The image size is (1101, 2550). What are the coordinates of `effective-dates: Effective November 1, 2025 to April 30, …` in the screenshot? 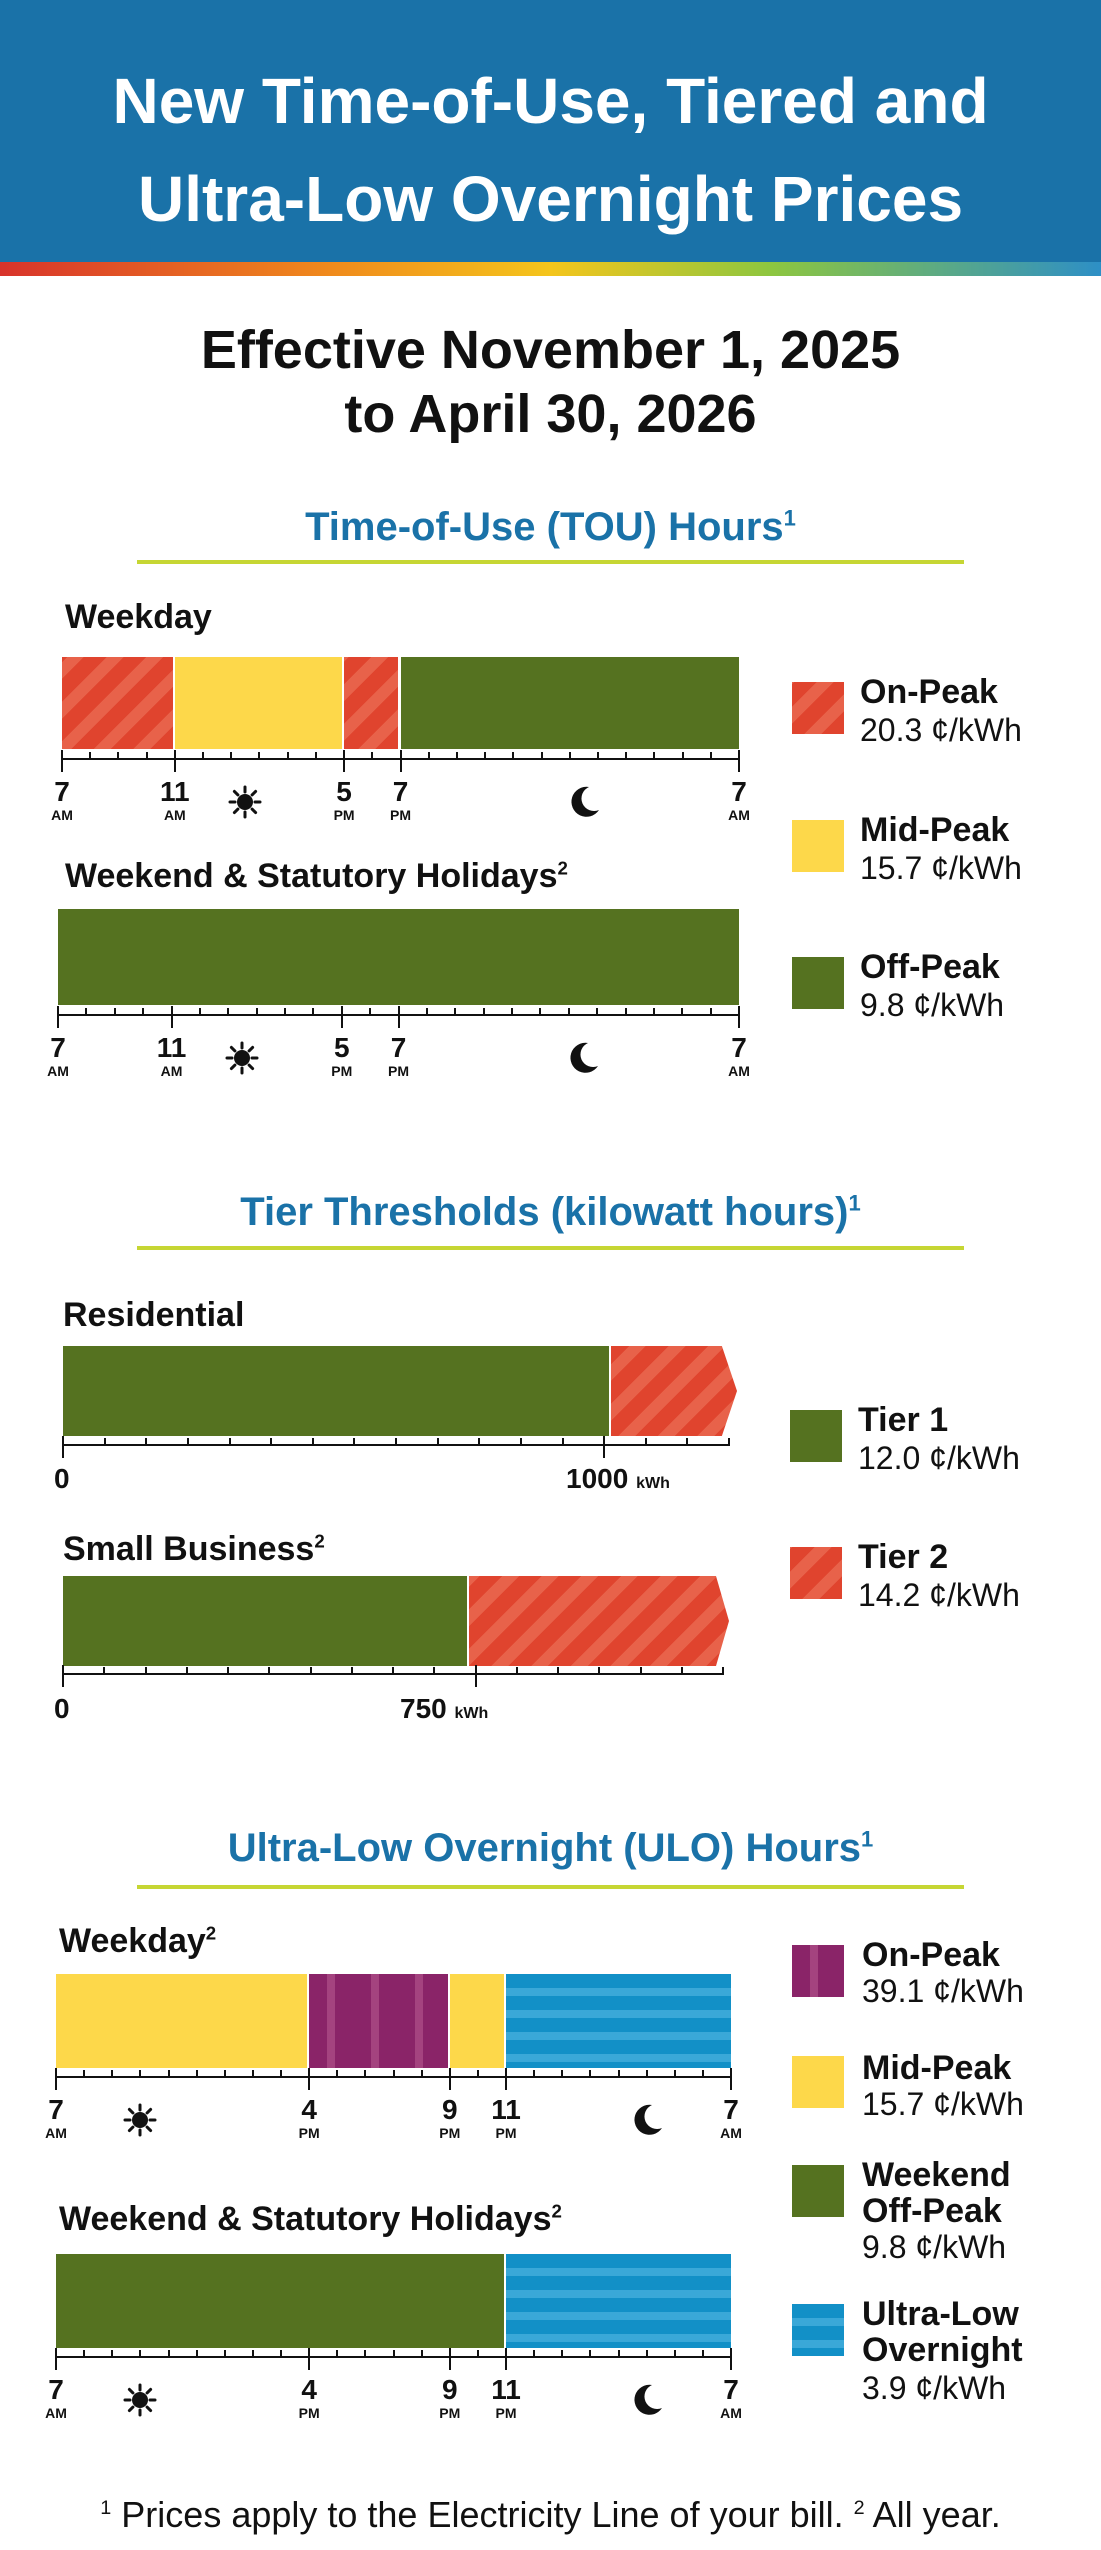 It's located at (550, 382).